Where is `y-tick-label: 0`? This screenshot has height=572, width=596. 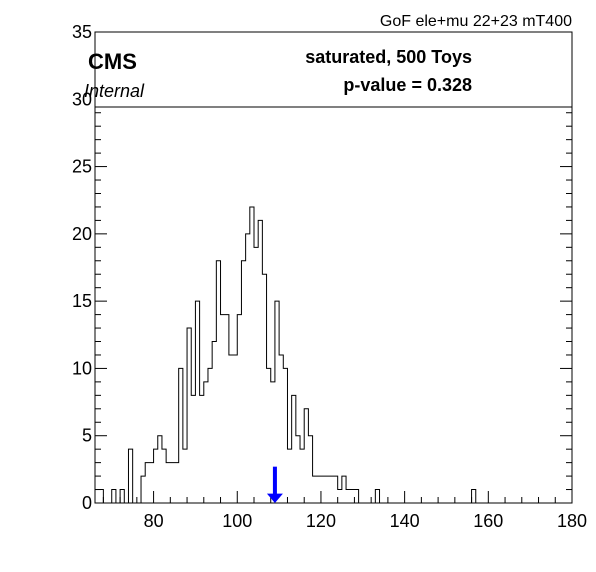
y-tick-label: 0 is located at coordinates (87, 503).